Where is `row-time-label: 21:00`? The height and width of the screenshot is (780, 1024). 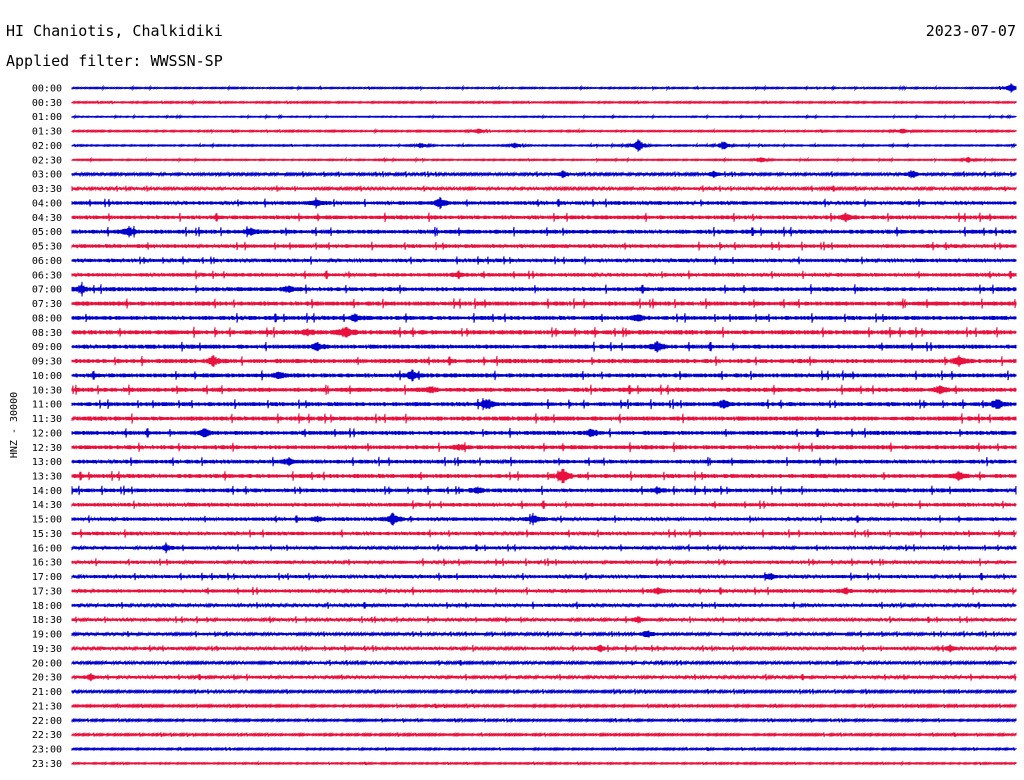 row-time-label: 21:00 is located at coordinates (47, 692).